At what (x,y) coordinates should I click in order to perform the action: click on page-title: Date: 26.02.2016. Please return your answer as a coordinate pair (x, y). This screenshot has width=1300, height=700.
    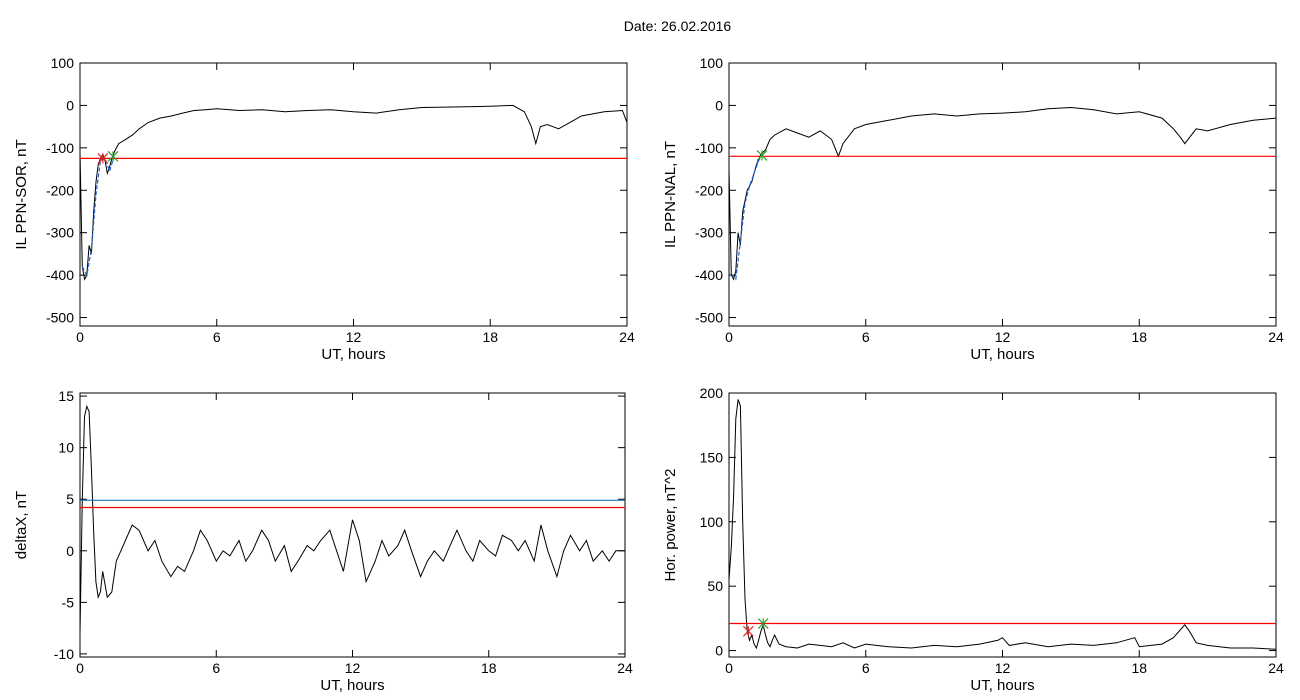
    Looking at the image, I should click on (677, 26).